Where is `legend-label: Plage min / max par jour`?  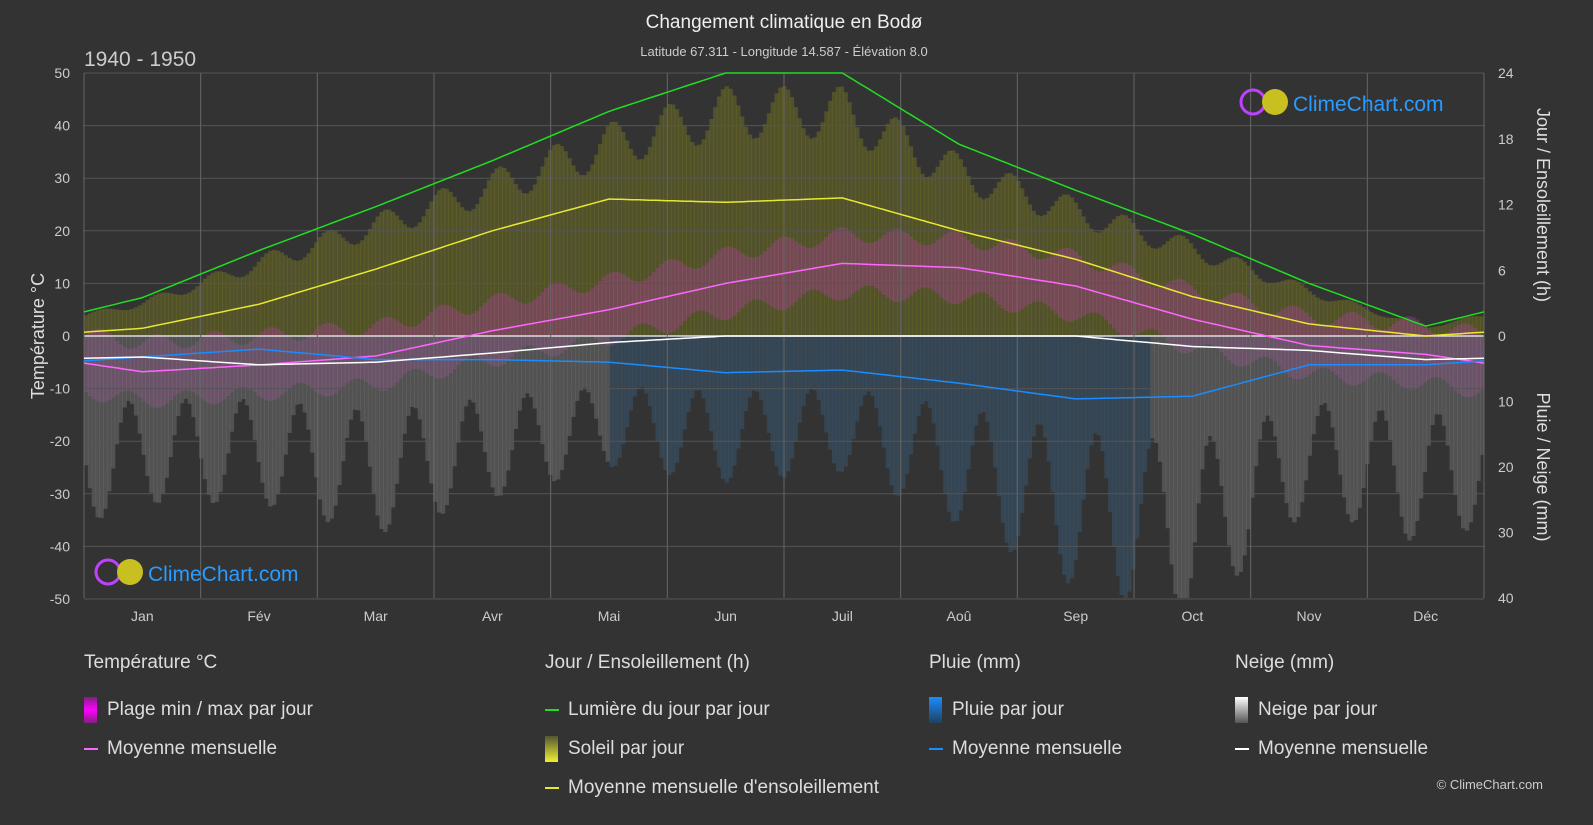 legend-label: Plage min / max par jour is located at coordinates (210, 709).